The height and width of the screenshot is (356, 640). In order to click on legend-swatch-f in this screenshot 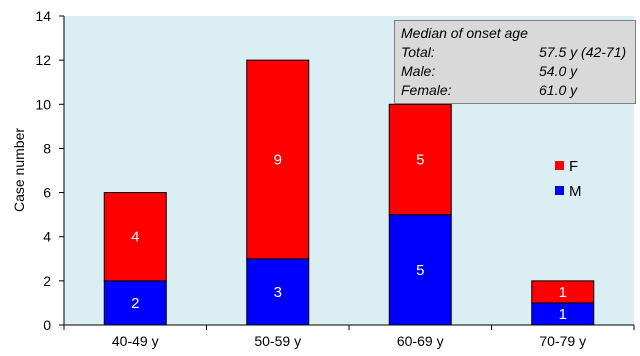, I will do `click(559, 165)`.